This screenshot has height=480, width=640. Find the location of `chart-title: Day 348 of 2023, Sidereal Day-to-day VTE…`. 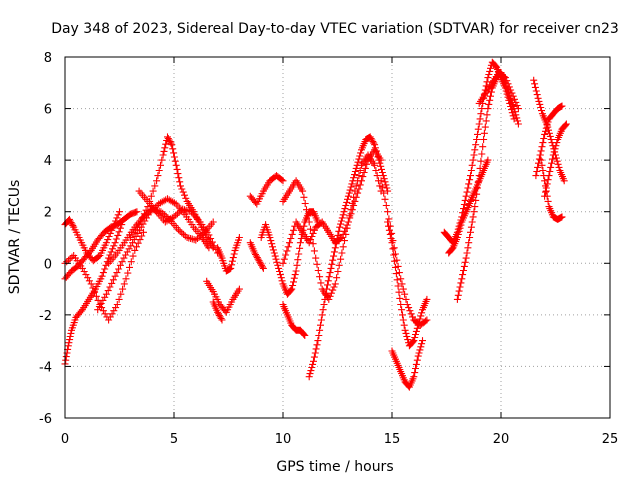

chart-title: Day 348 of 2023, Sidereal Day-to-day VTE… is located at coordinates (335, 29).